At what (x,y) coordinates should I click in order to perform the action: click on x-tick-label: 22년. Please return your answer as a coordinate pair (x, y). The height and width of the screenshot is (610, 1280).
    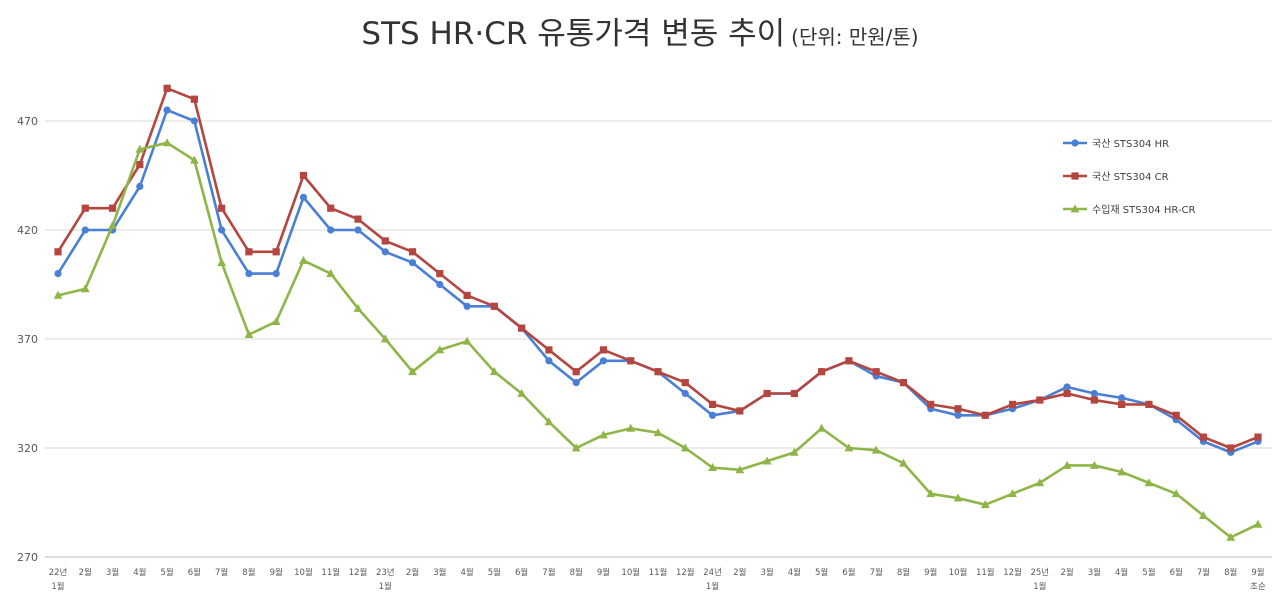
    Looking at the image, I should click on (58, 572).